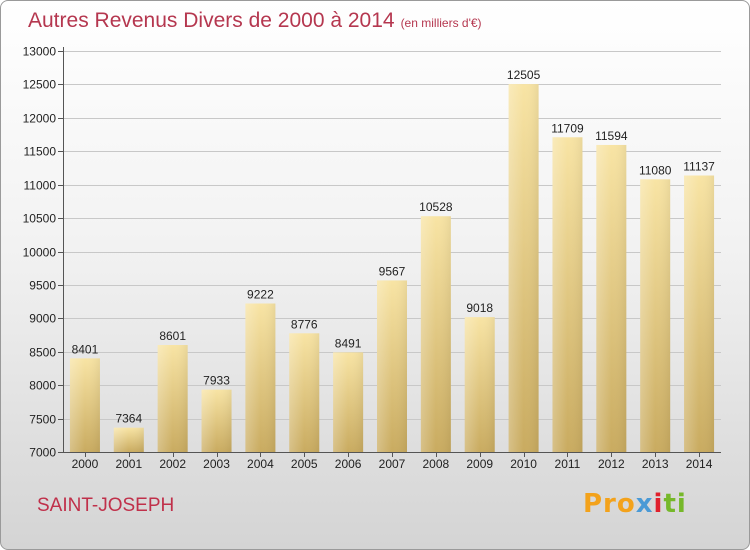  What do you see at coordinates (40, 119) in the screenshot?
I see `y-tick-label: 12000` at bounding box center [40, 119].